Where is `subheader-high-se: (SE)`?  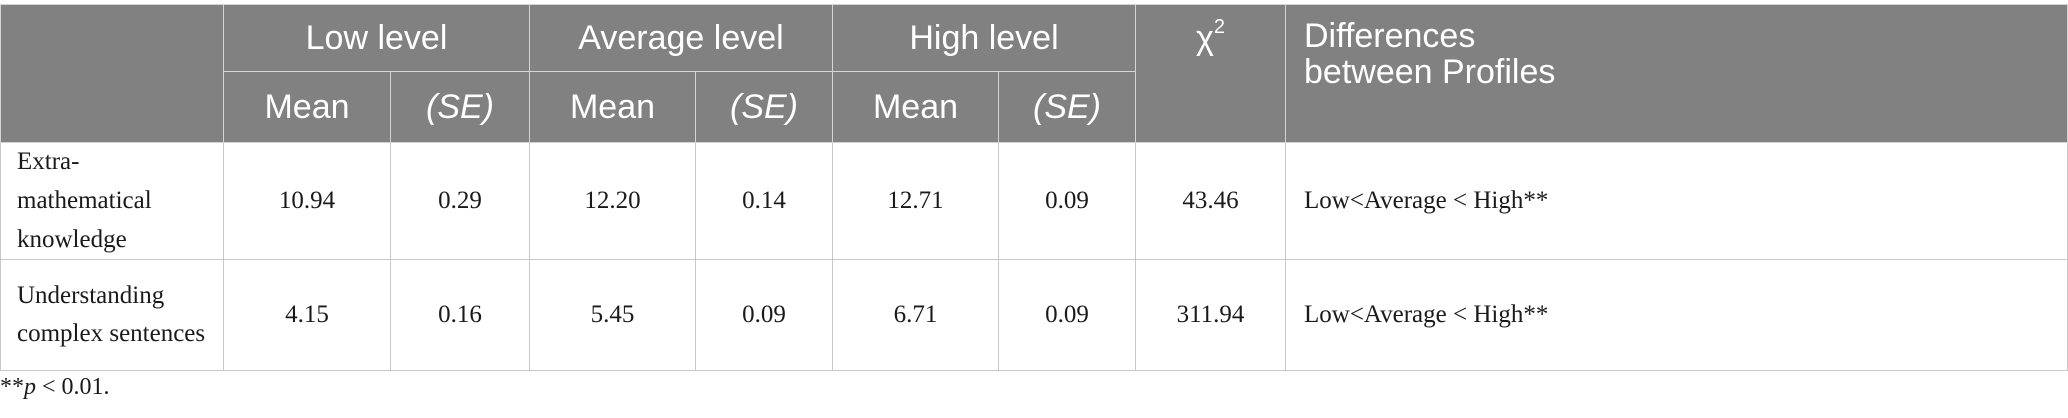 subheader-high-se: (SE) is located at coordinates (1067, 107).